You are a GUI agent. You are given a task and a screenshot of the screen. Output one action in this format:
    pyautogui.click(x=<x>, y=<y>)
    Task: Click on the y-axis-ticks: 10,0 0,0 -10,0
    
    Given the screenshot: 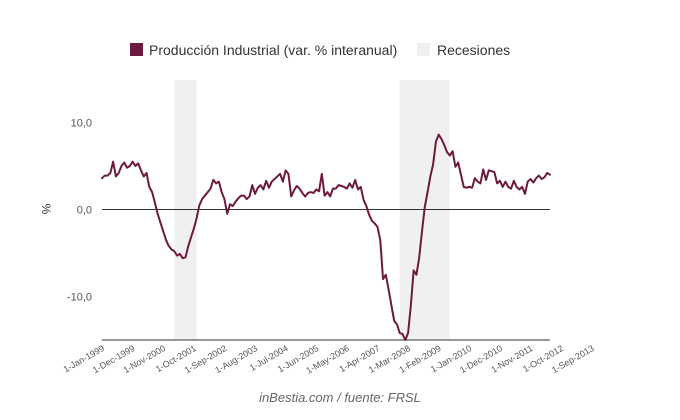 What is the action you would take?
    pyautogui.click(x=79, y=211)
    